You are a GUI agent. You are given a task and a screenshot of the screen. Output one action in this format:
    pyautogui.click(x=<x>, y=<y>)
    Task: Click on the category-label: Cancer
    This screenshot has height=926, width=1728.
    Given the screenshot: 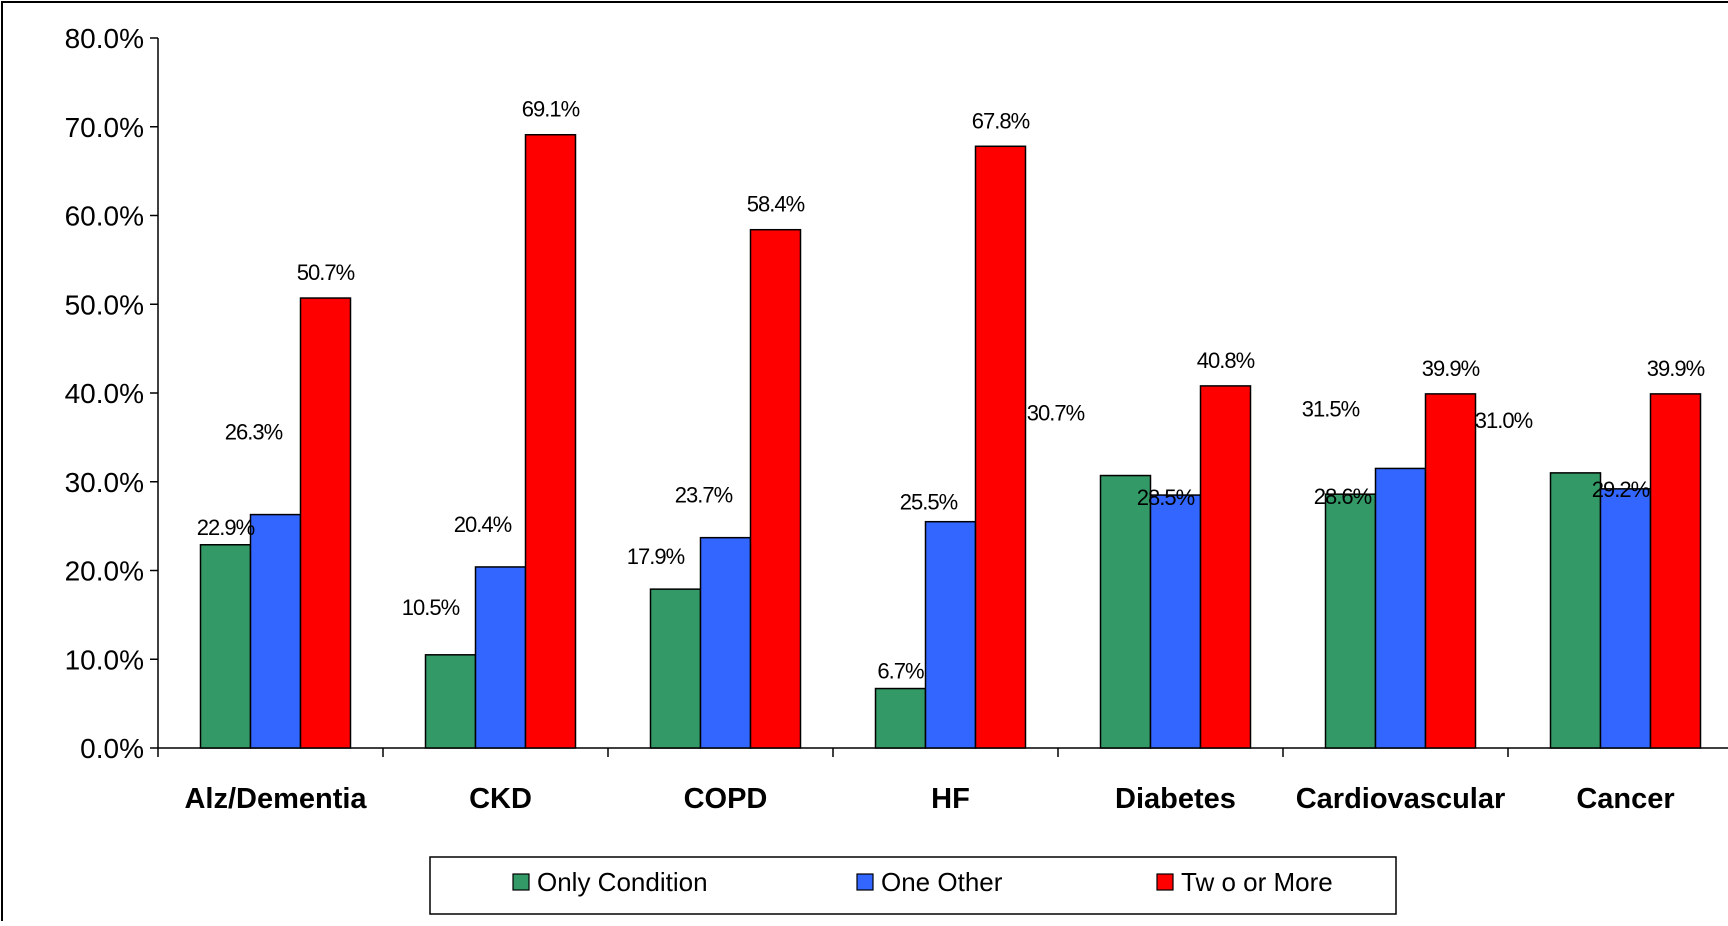 What is the action you would take?
    pyautogui.click(x=1625, y=799)
    